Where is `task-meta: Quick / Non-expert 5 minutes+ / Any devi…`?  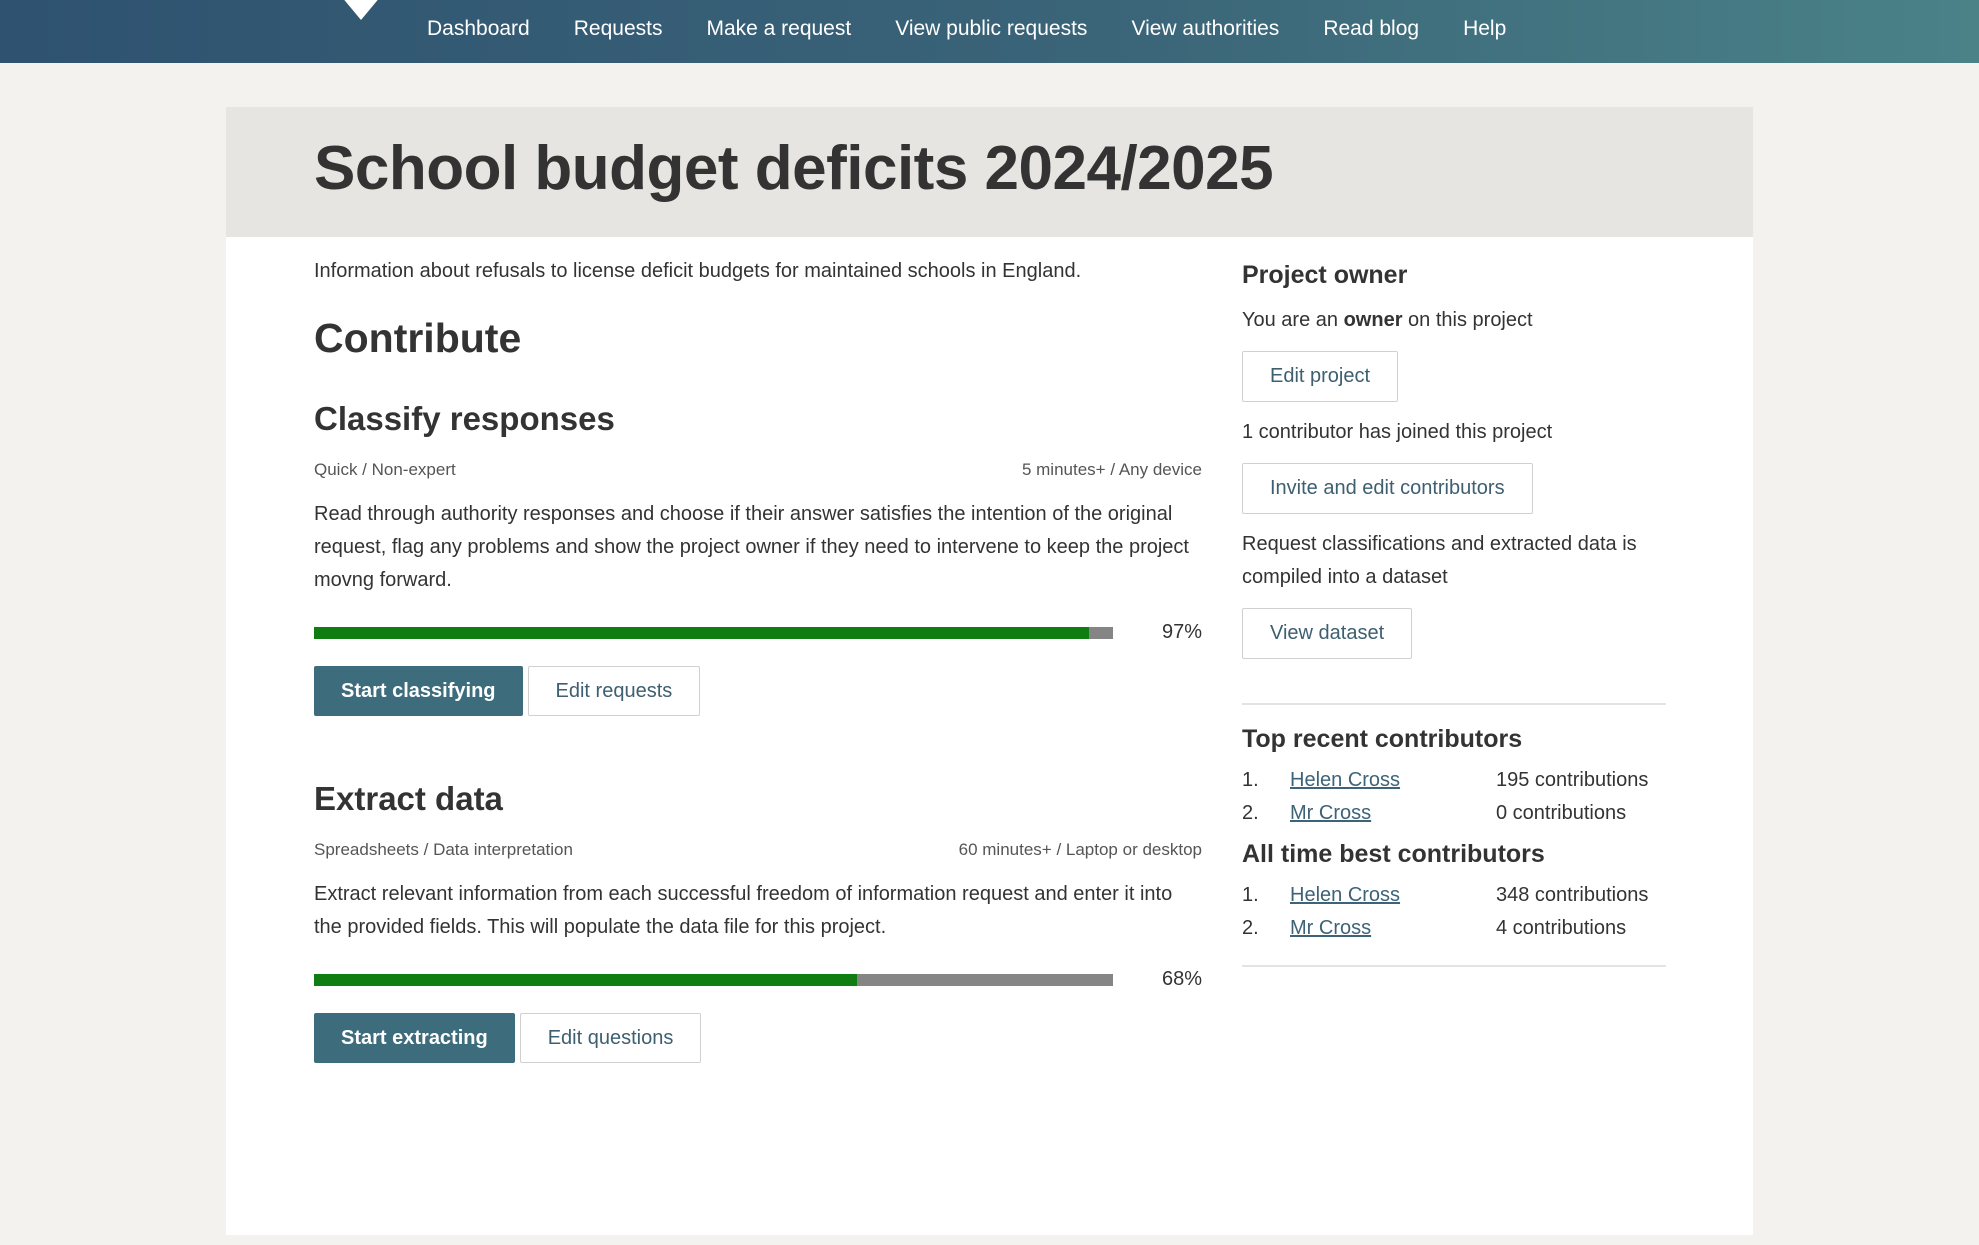 task-meta: Quick / Non-expert 5 minutes+ / Any devi… is located at coordinates (758, 470).